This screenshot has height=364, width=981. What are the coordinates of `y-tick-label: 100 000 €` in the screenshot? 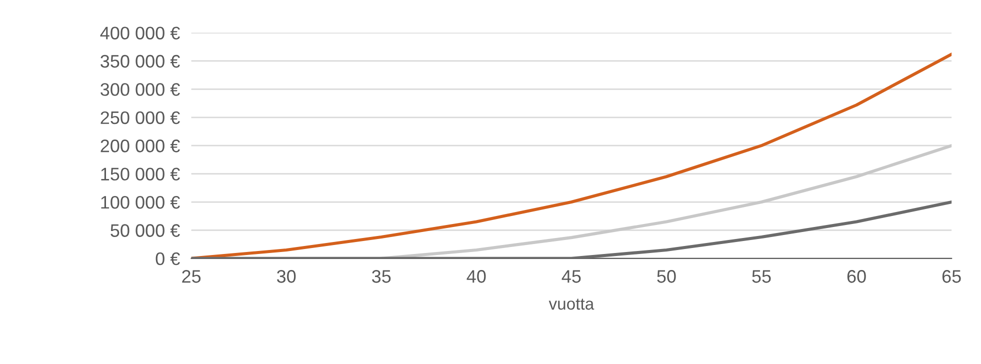 It's located at (140, 202).